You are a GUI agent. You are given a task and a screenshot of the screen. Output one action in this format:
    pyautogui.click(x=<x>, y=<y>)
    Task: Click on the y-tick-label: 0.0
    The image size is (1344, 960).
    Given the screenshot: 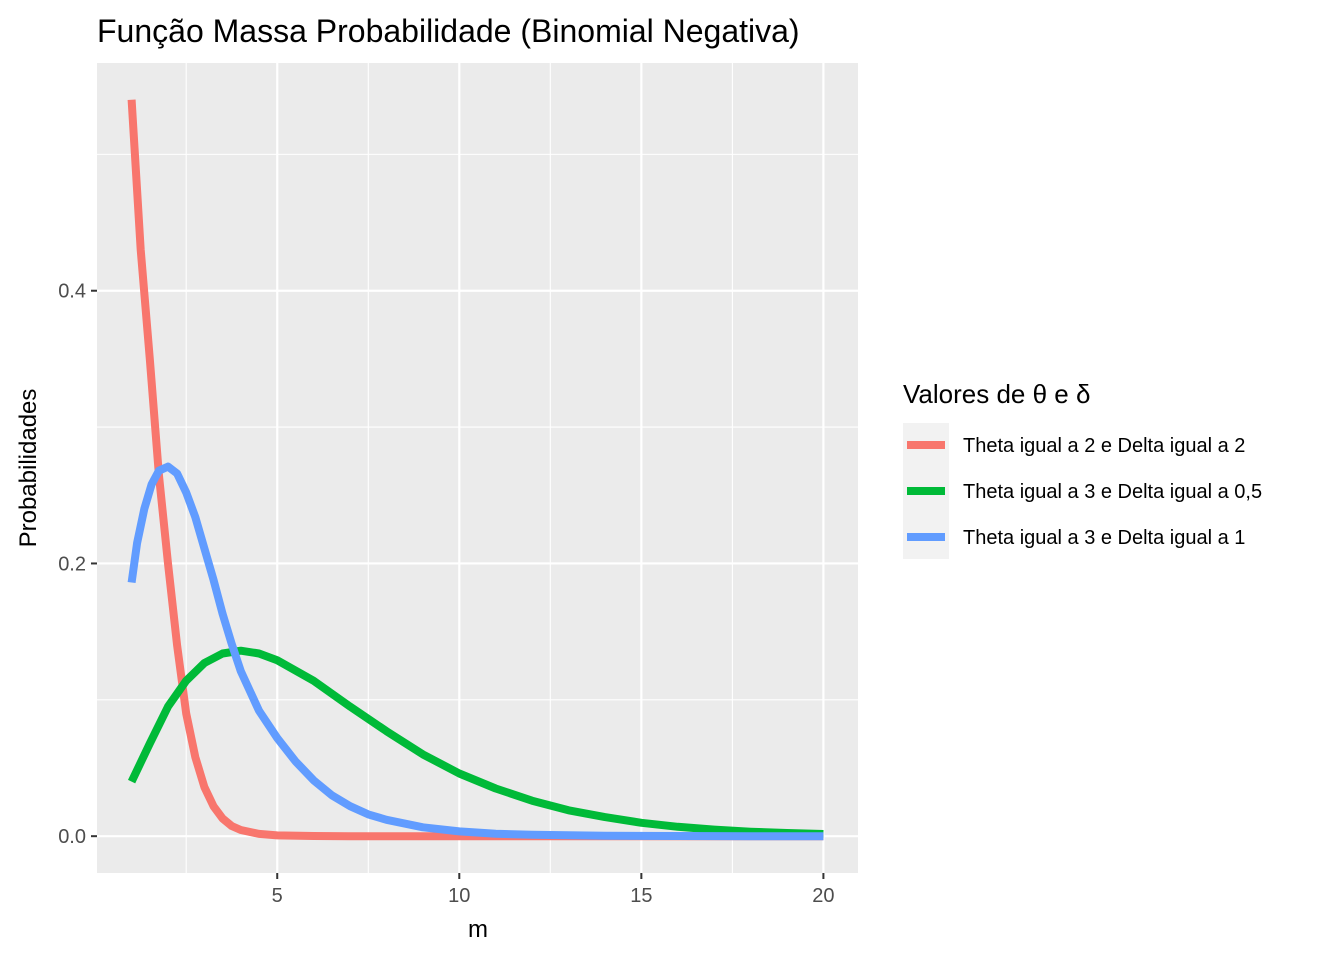 What is the action you would take?
    pyautogui.click(x=72, y=837)
    